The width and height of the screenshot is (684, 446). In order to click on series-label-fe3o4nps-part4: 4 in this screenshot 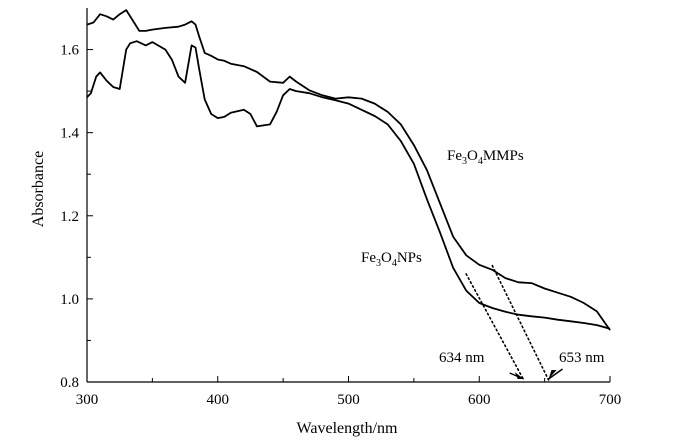, I will do `click(394, 263)`.